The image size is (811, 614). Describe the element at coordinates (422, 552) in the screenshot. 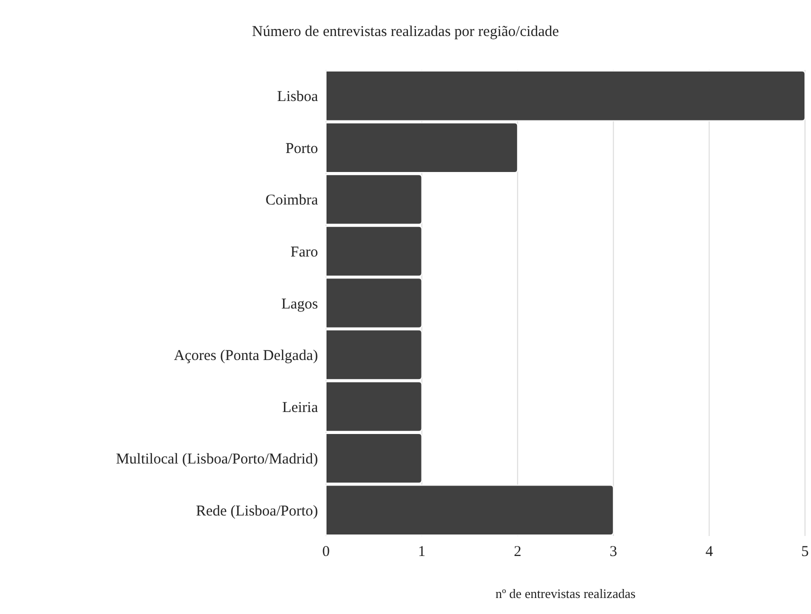

I see `x-tick-label: 1` at that location.